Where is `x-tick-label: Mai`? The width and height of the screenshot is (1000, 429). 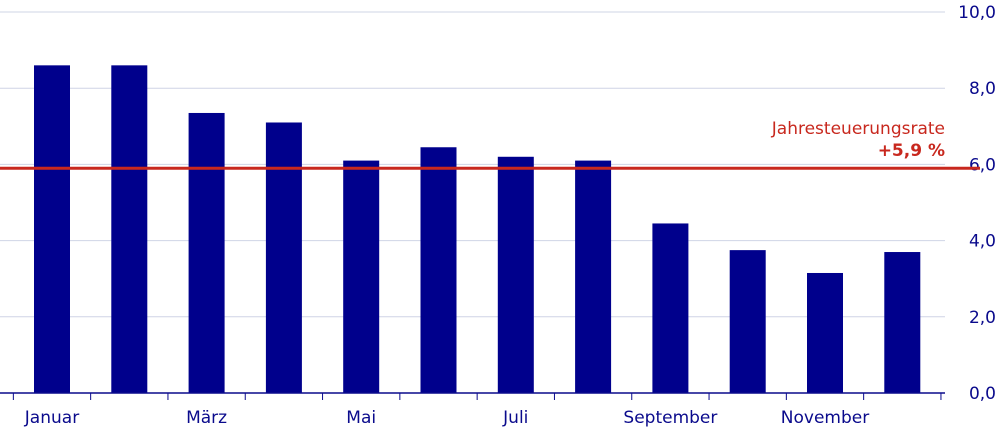
x-tick-label: Mai is located at coordinates (361, 418).